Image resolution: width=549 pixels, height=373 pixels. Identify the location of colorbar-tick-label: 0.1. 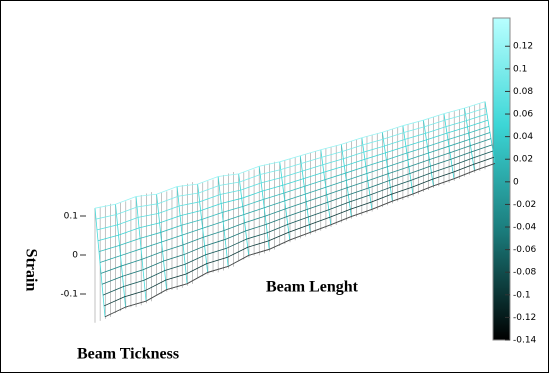
(520, 69).